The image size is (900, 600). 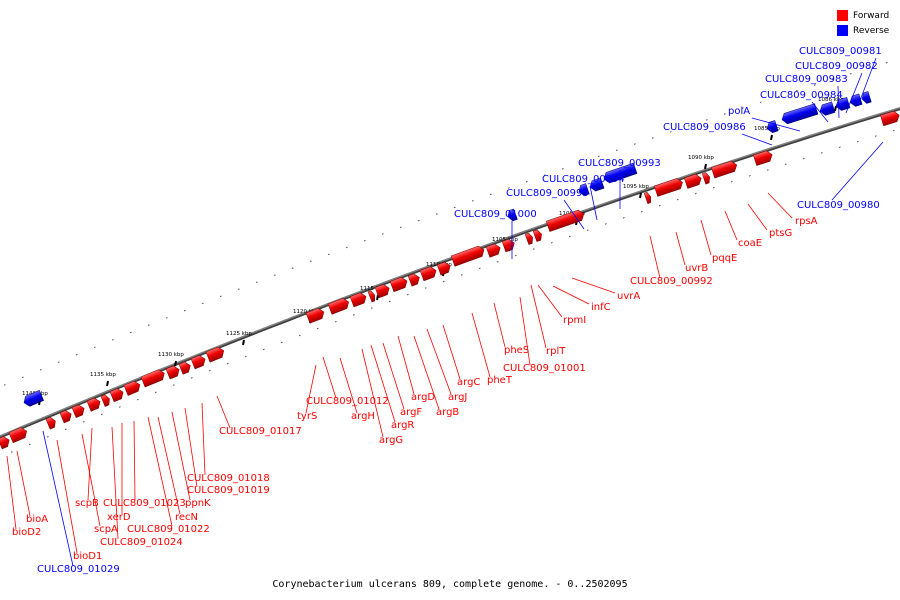 I want to click on tick-label: 1086 kbp, so click(x=831, y=100).